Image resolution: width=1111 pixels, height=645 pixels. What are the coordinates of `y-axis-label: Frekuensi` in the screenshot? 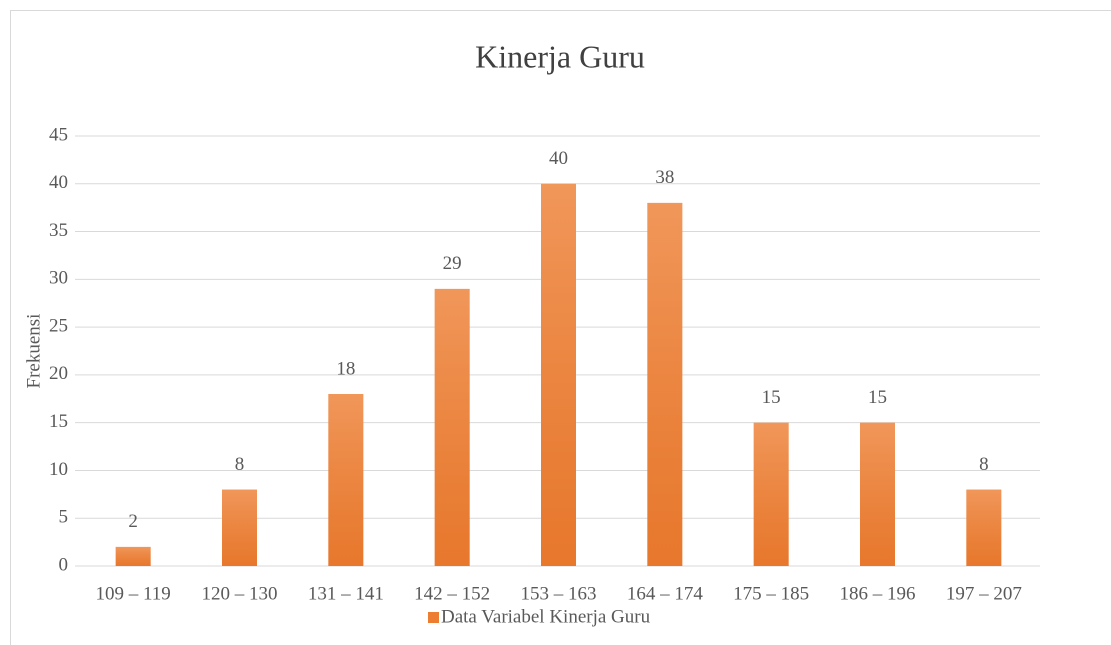 It's located at (33, 351).